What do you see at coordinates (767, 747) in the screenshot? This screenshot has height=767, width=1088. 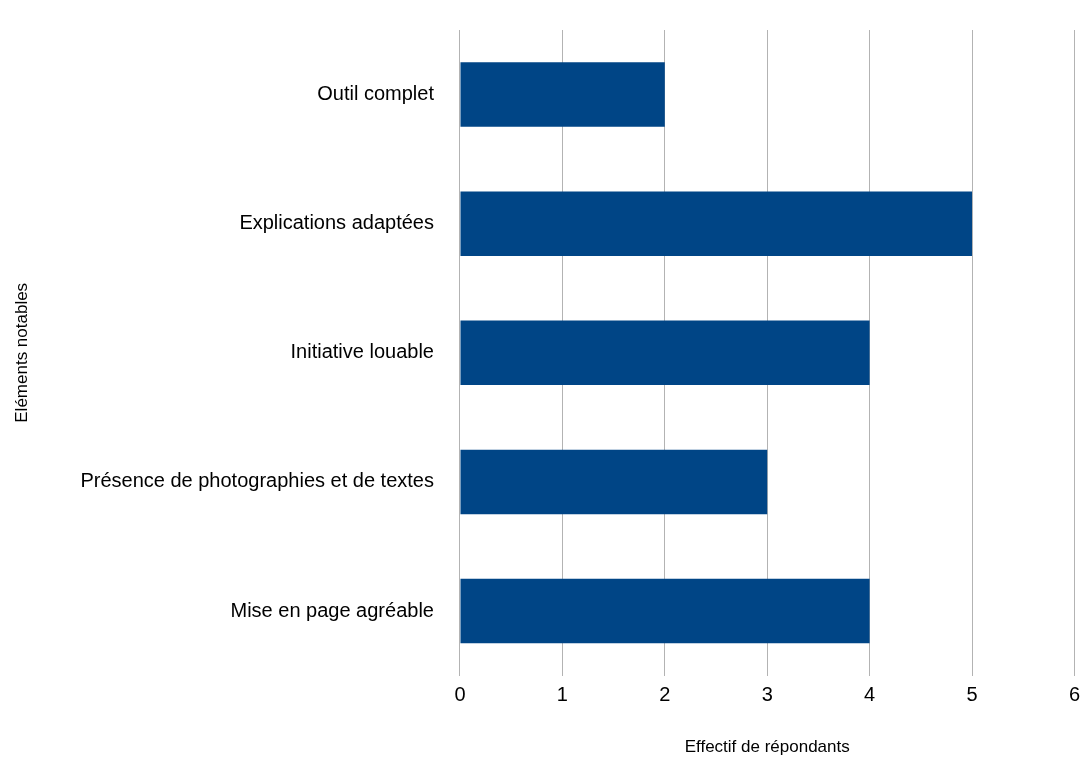 I see `x-axis-title: Effectif de répondants` at bounding box center [767, 747].